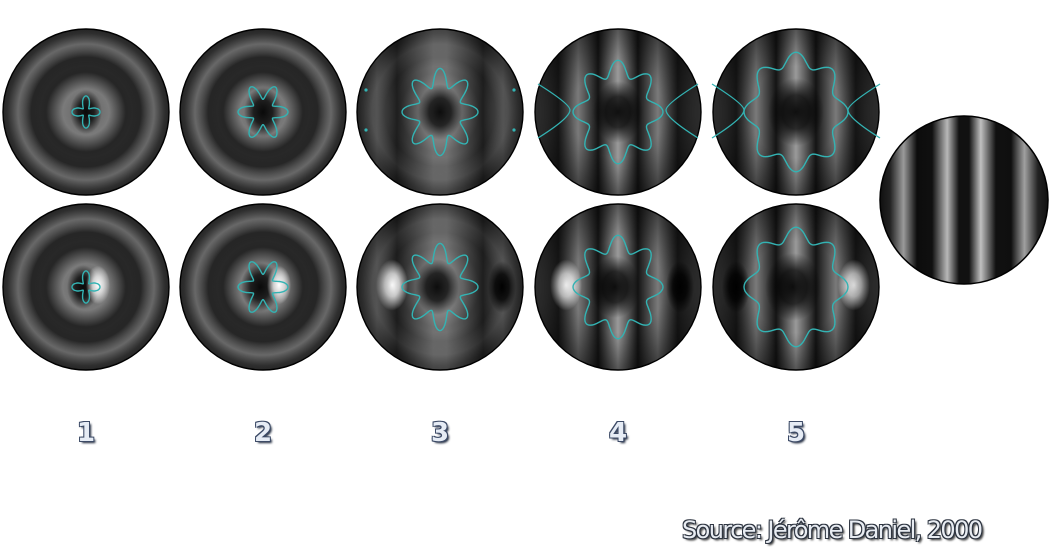 This screenshot has height=551, width=1051. I want to click on source-credit: Source: Jérôme Daniel, 2000, so click(832, 530).